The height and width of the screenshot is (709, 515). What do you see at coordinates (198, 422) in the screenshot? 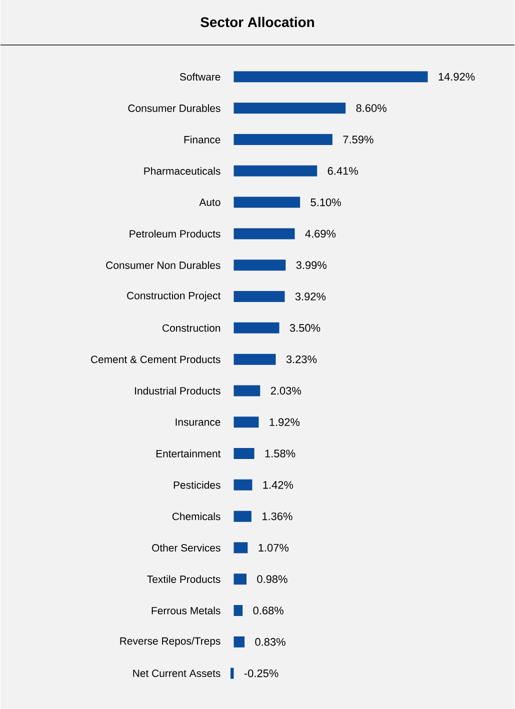
I see `y-tick-label: Insurance` at bounding box center [198, 422].